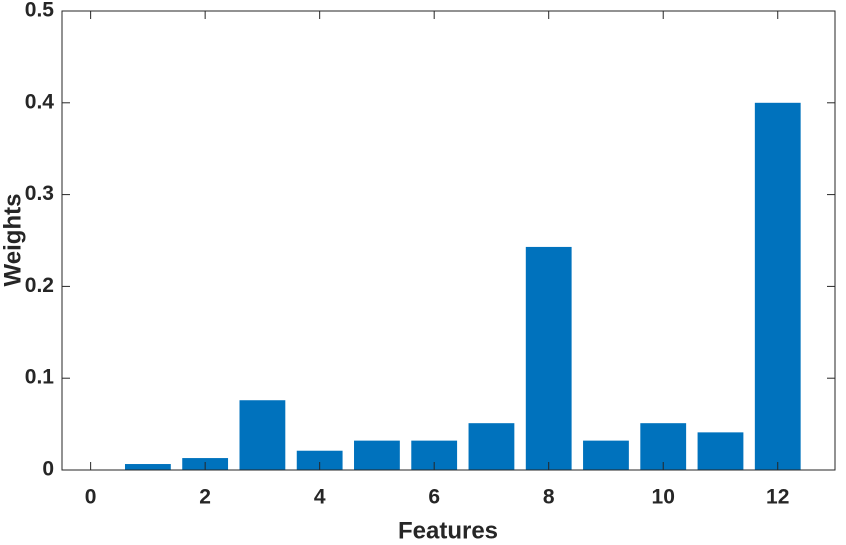 The image size is (846, 545). Describe the element at coordinates (48, 469) in the screenshot. I see `y-tick-label: 0` at that location.